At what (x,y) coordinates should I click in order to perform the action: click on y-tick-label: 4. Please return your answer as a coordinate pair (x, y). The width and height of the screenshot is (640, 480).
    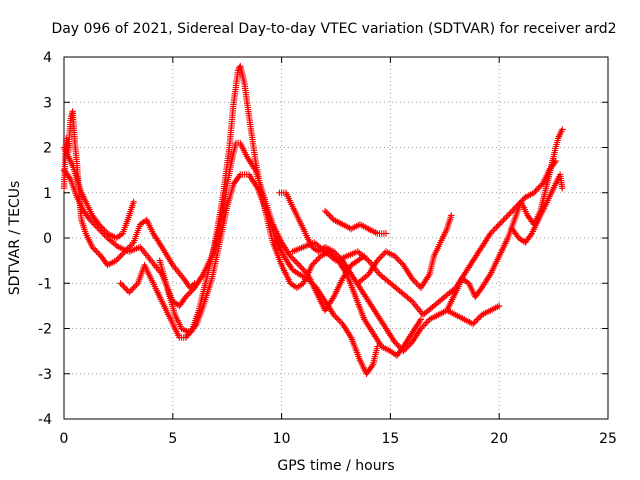
    Looking at the image, I should click on (47, 58).